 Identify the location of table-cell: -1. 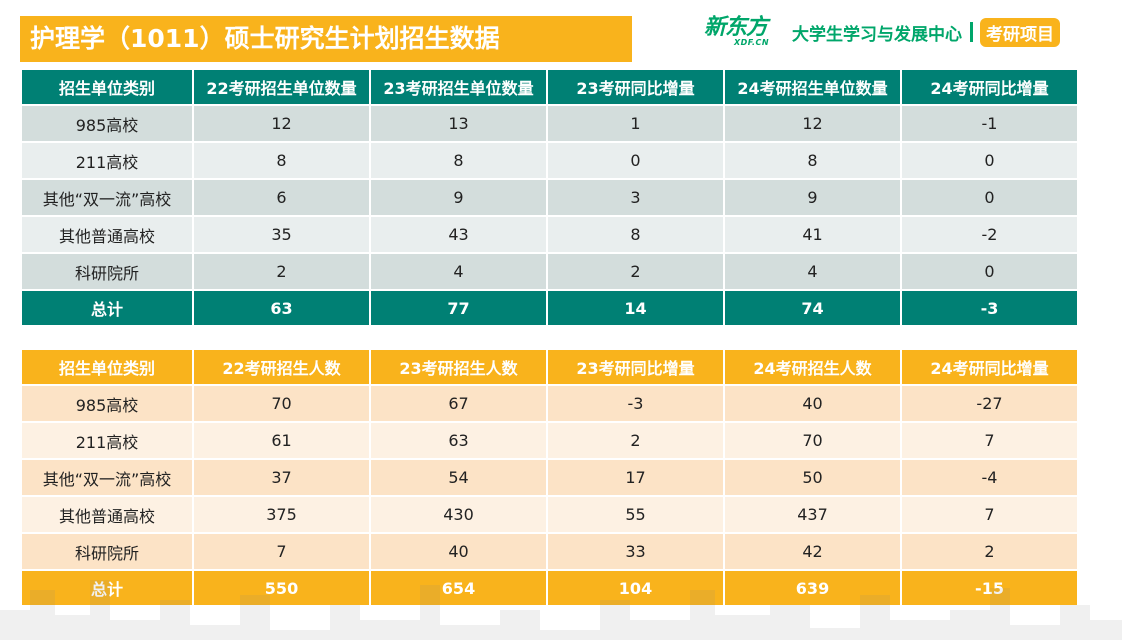
(989, 124).